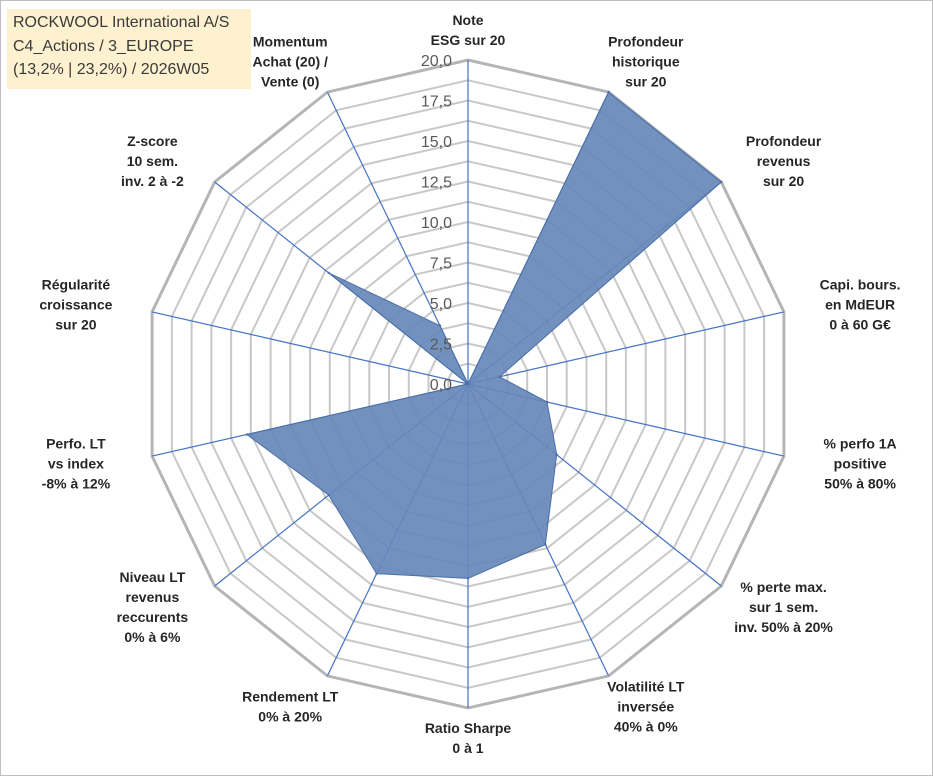 The width and height of the screenshot is (933, 776). I want to click on category-label: Momentum Achat (20) / Vente (0), so click(290, 62).